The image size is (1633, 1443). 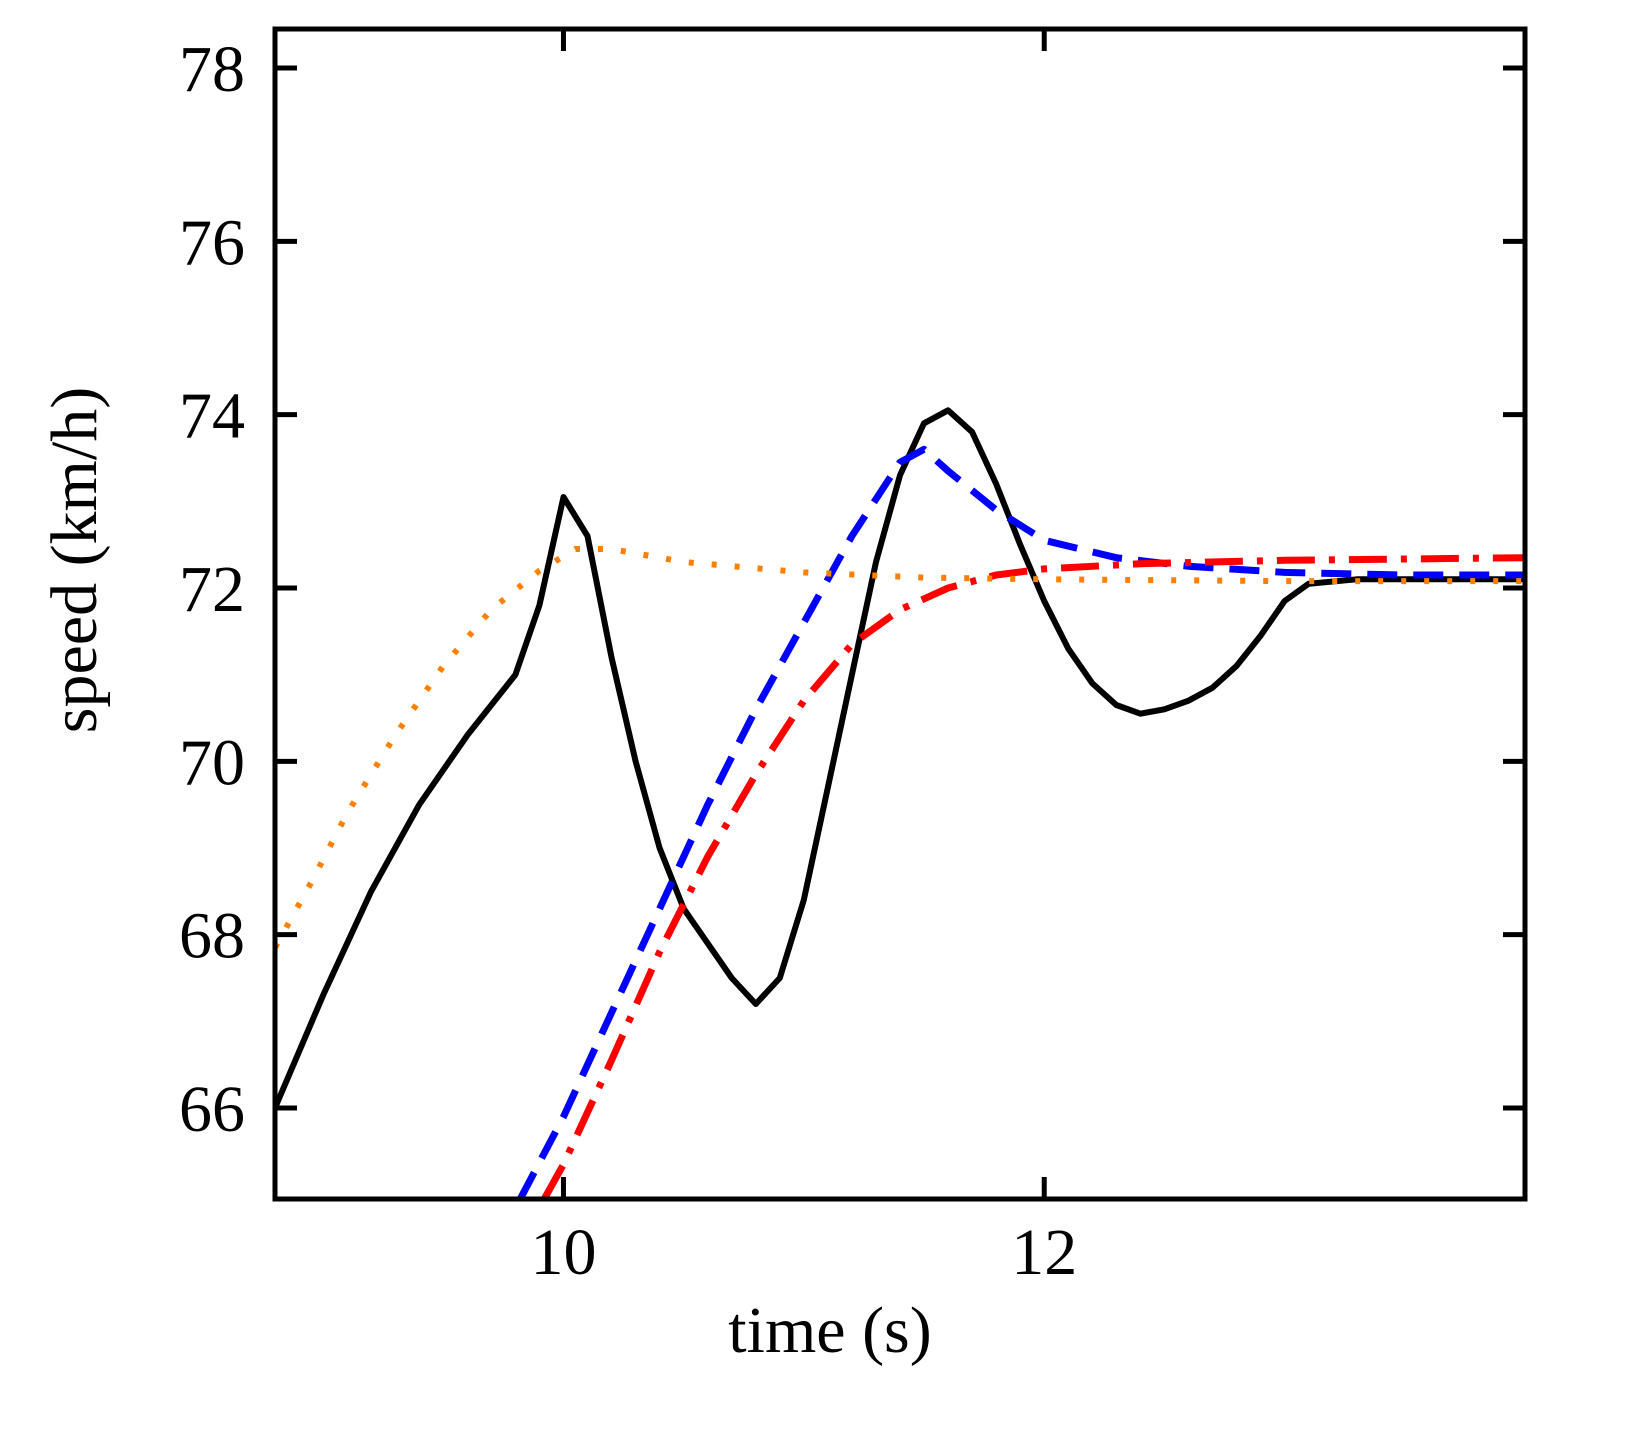 I want to click on x-tick-label-12: 12, so click(x=1044, y=1252).